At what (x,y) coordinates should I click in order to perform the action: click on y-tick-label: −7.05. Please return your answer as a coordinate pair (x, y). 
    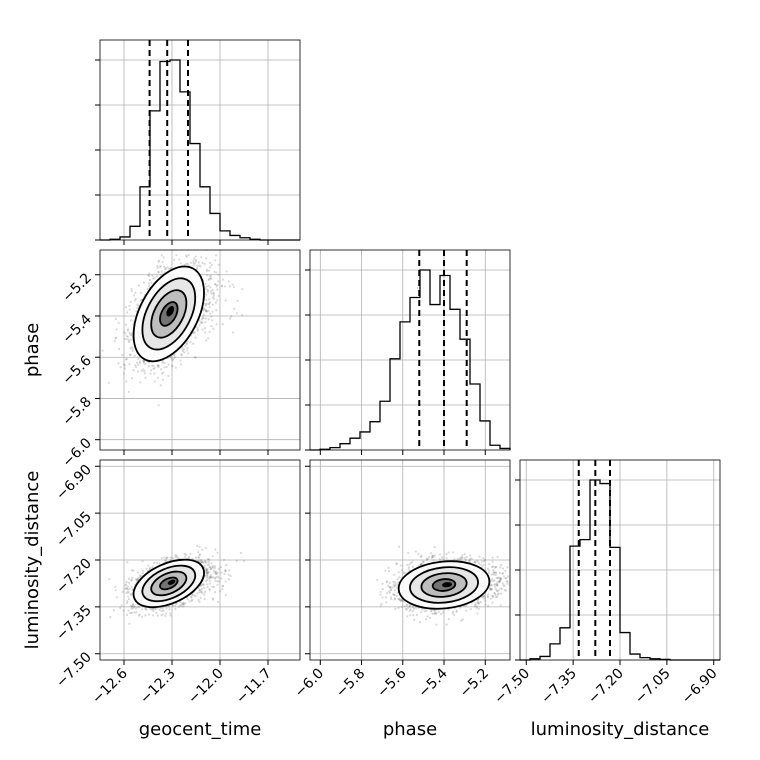
    Looking at the image, I should click on (74, 530).